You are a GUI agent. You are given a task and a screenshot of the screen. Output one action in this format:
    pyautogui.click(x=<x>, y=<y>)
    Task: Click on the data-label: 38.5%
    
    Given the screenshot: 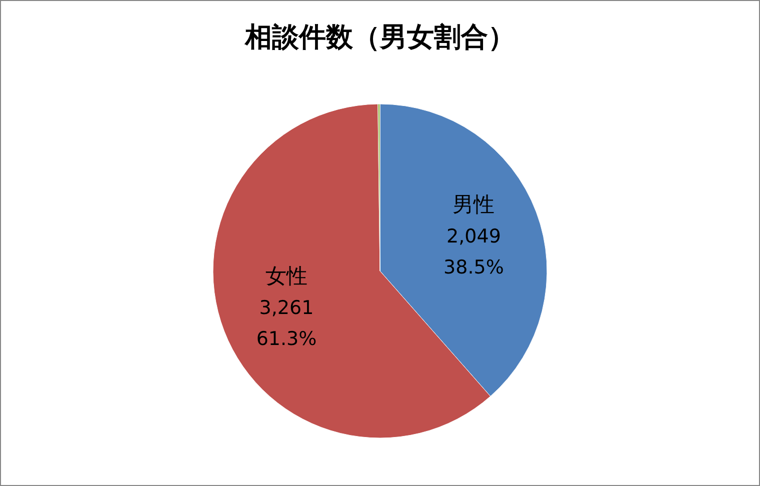 What is the action you would take?
    pyautogui.click(x=474, y=267)
    